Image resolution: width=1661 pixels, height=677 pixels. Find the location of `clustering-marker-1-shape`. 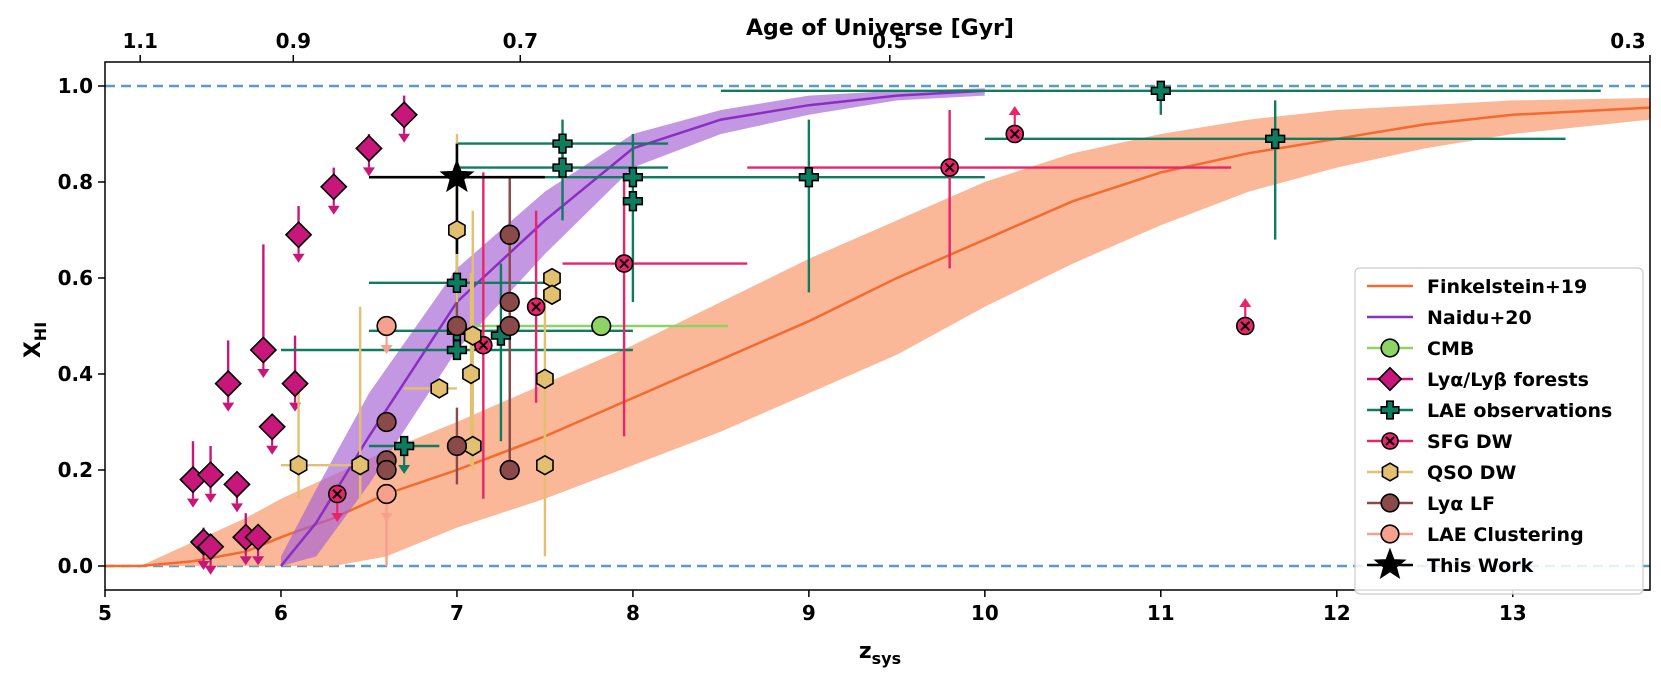

clustering-marker-1-shape is located at coordinates (386, 494).